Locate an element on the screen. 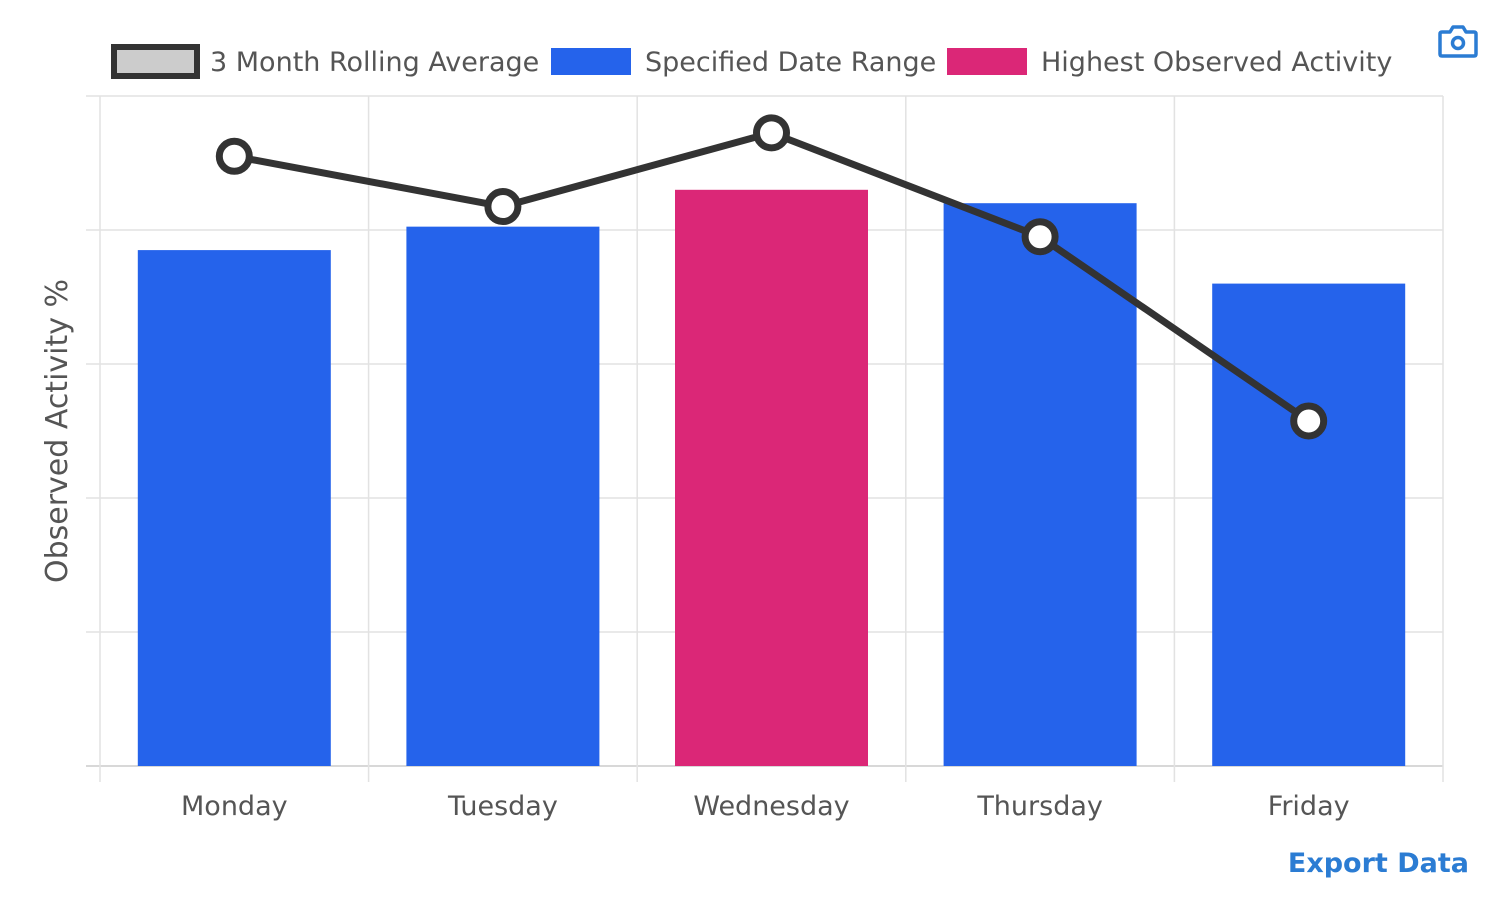  x-tick-thursday: Thursday is located at coordinates (1039, 806).